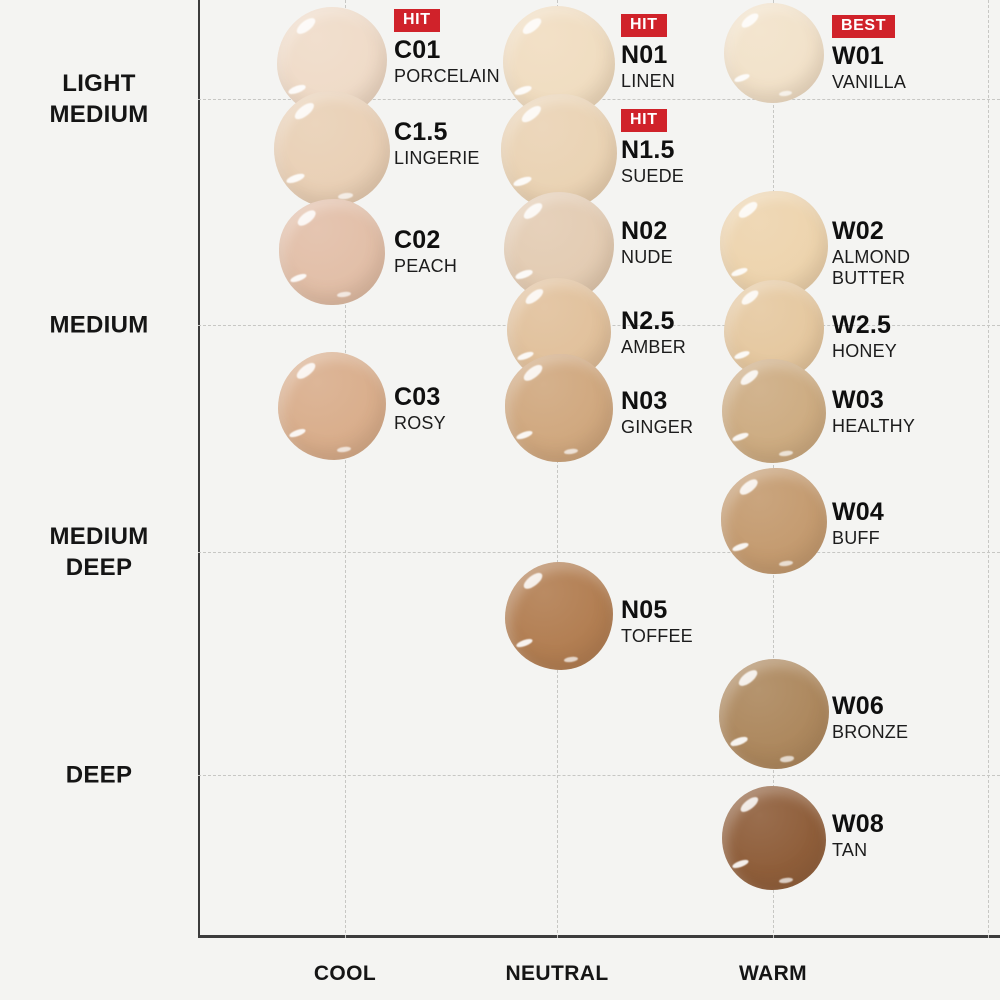 The image size is (1000, 1000). Describe the element at coordinates (858, 706) in the screenshot. I see `shade-code: W06` at that location.